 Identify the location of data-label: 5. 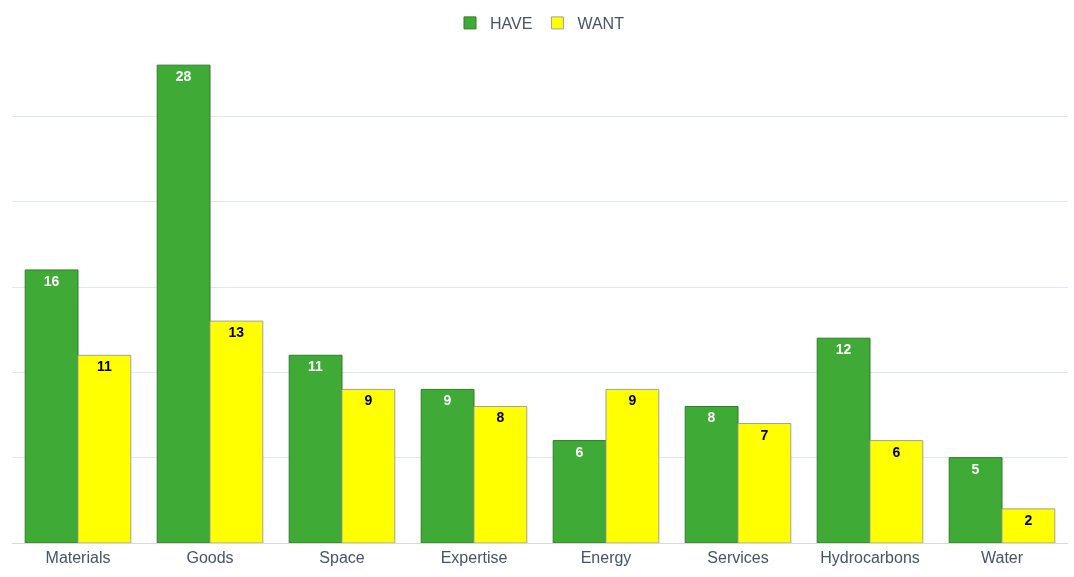
(975, 468).